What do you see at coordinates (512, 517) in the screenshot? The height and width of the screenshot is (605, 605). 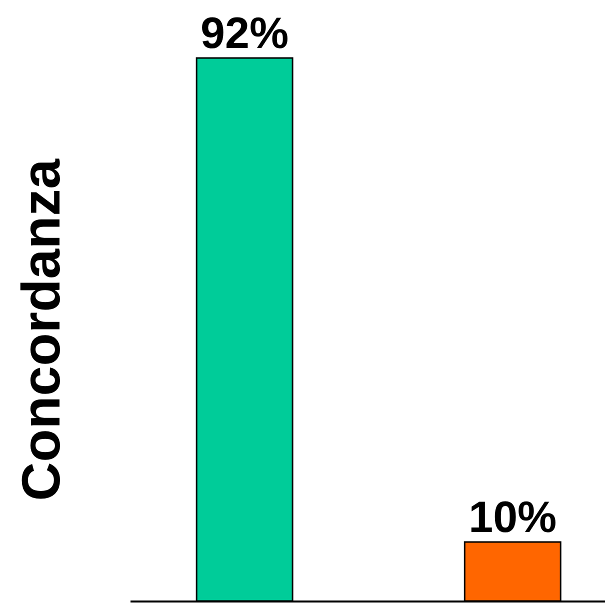 I see `data-label: 10%` at bounding box center [512, 517].